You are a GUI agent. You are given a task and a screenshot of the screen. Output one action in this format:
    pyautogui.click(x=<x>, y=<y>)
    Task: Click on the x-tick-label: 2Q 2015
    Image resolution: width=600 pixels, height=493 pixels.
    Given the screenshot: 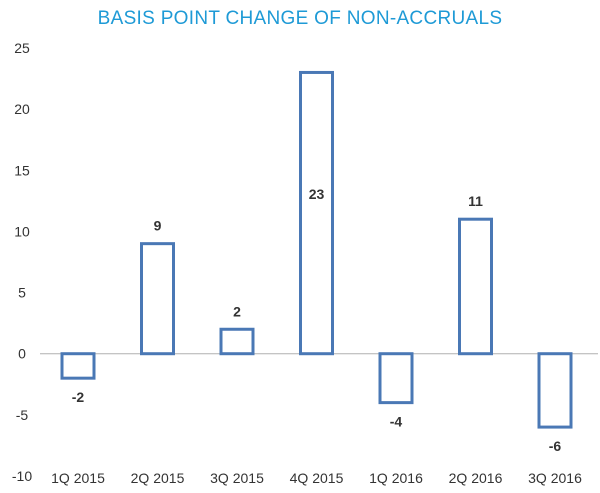 What is the action you would take?
    pyautogui.click(x=158, y=478)
    